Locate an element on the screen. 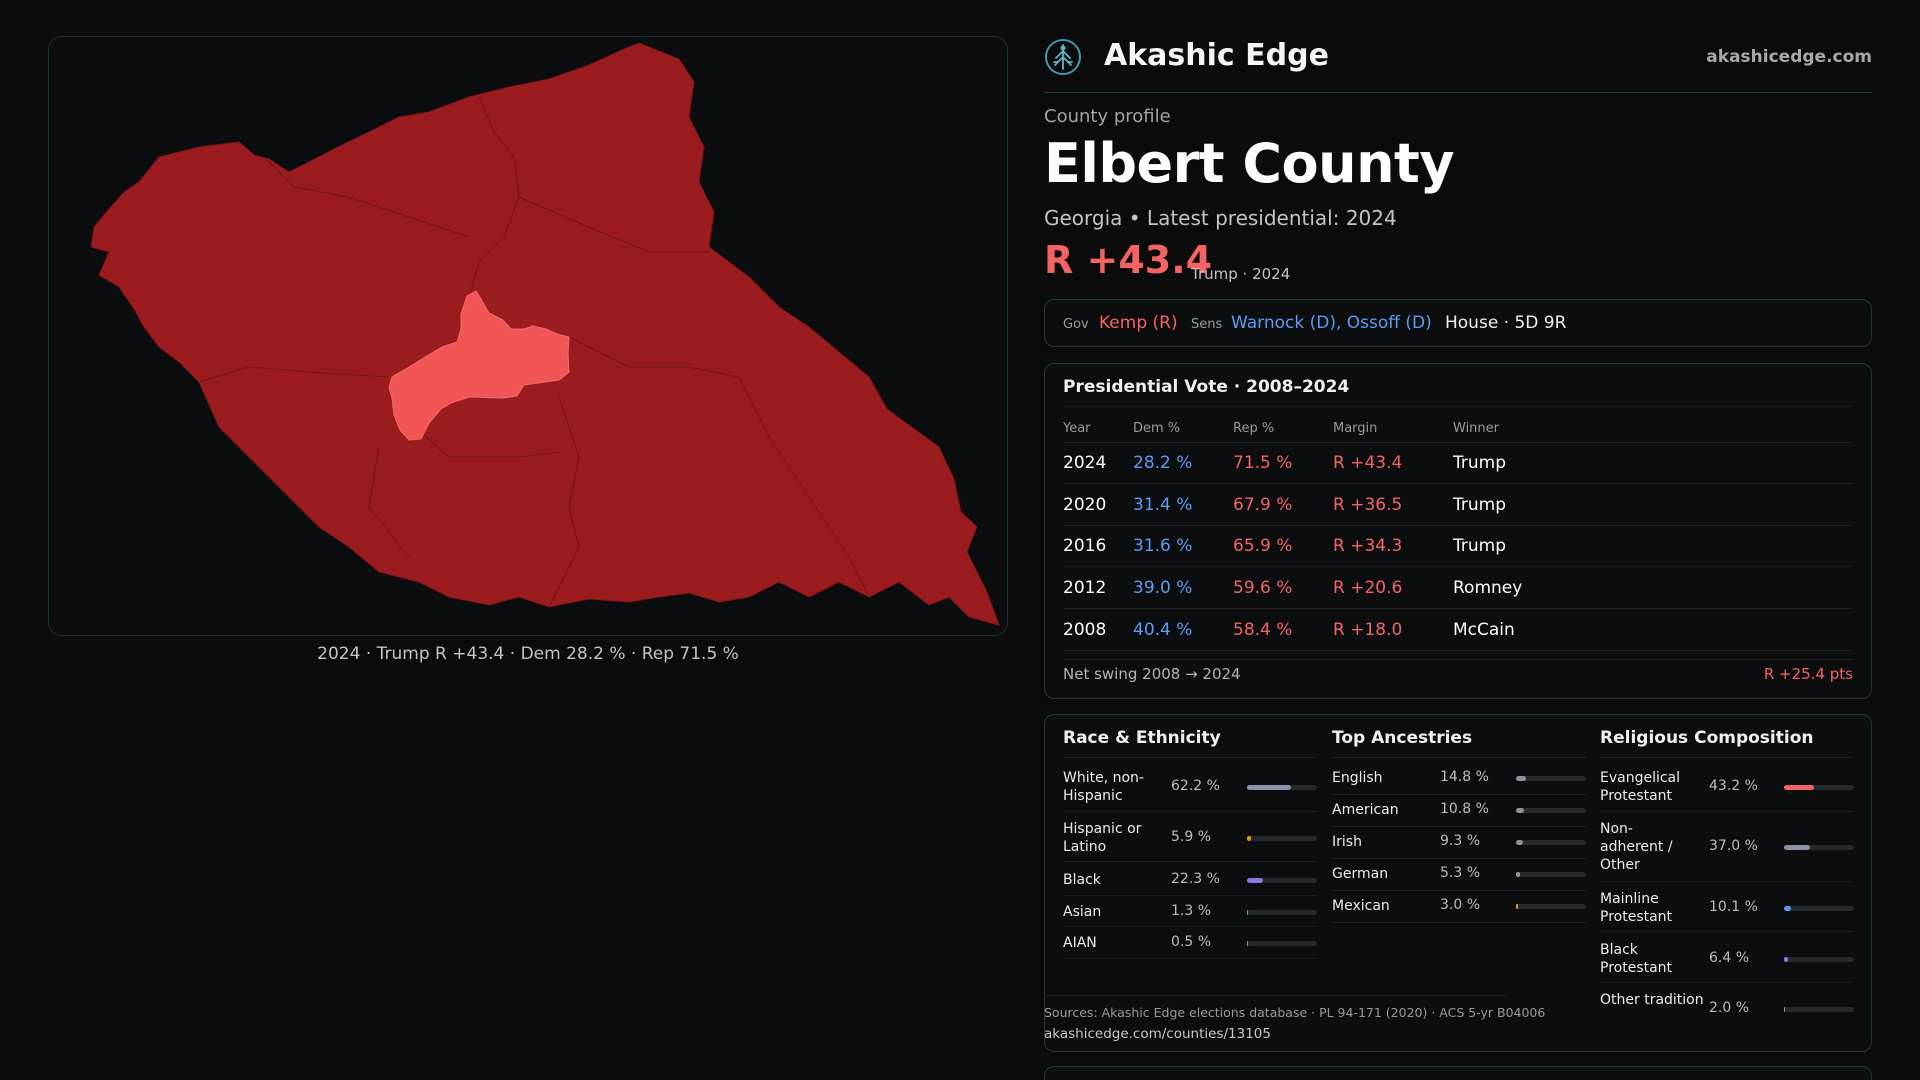 This screenshot has width=1920, height=1080. race-label: Hispanic or Latino is located at coordinates (1102, 838).